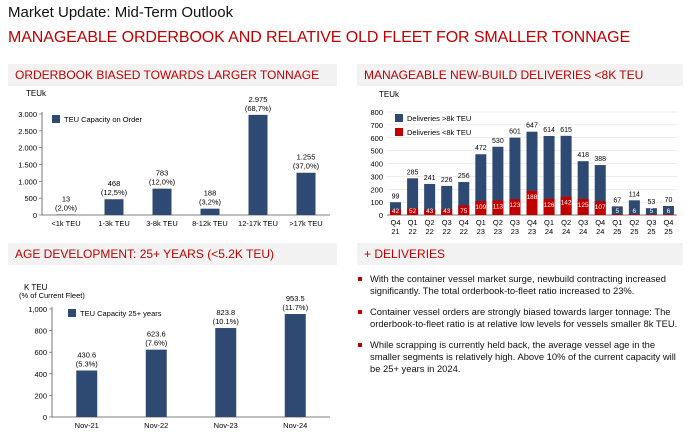 This screenshot has width=690, height=447. Describe the element at coordinates (295, 307) in the screenshot. I see `percent-label: (11.7%)` at that location.